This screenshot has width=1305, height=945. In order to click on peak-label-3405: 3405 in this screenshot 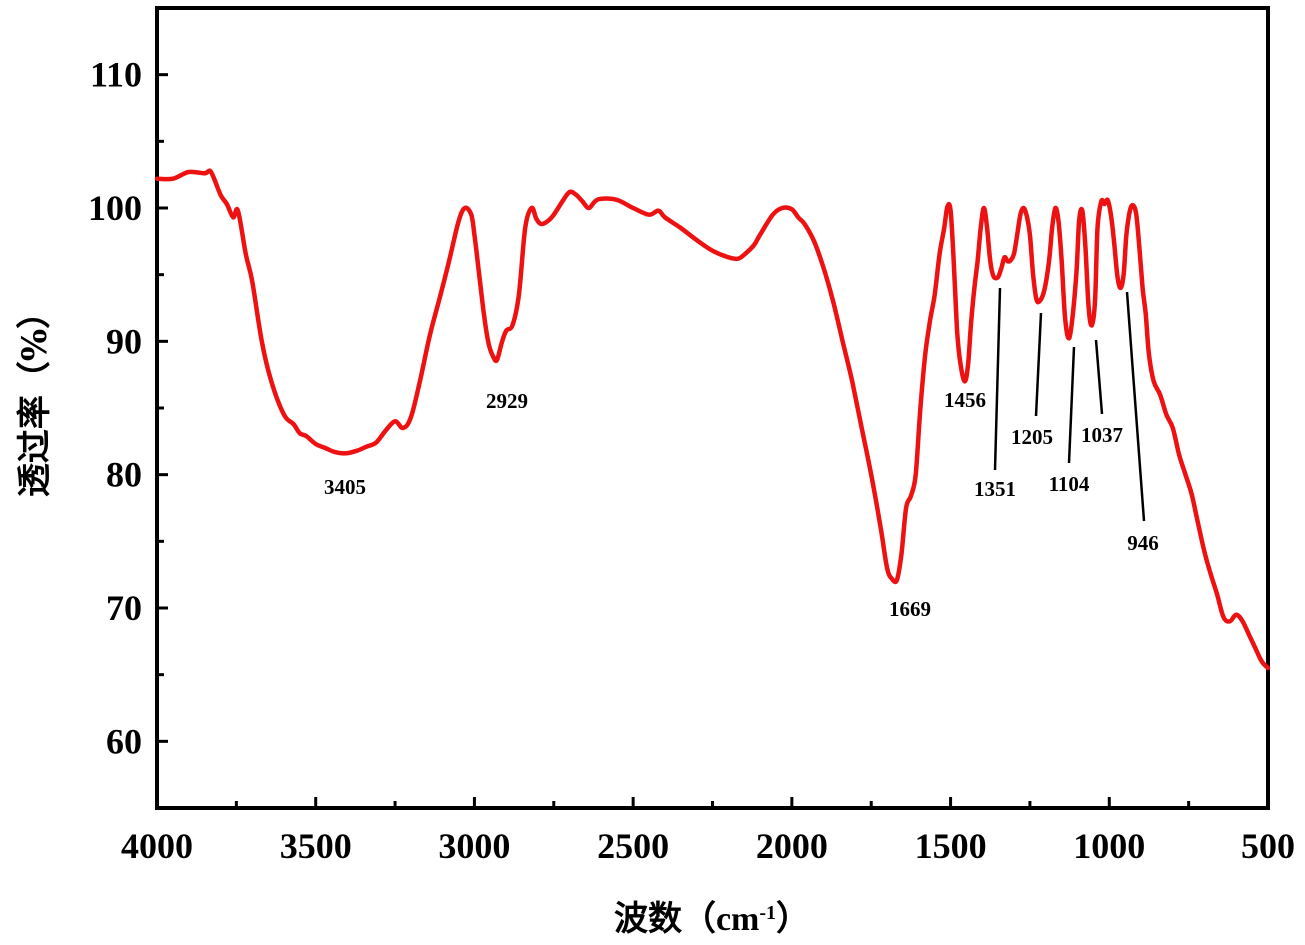, I will do `click(345, 487)`.